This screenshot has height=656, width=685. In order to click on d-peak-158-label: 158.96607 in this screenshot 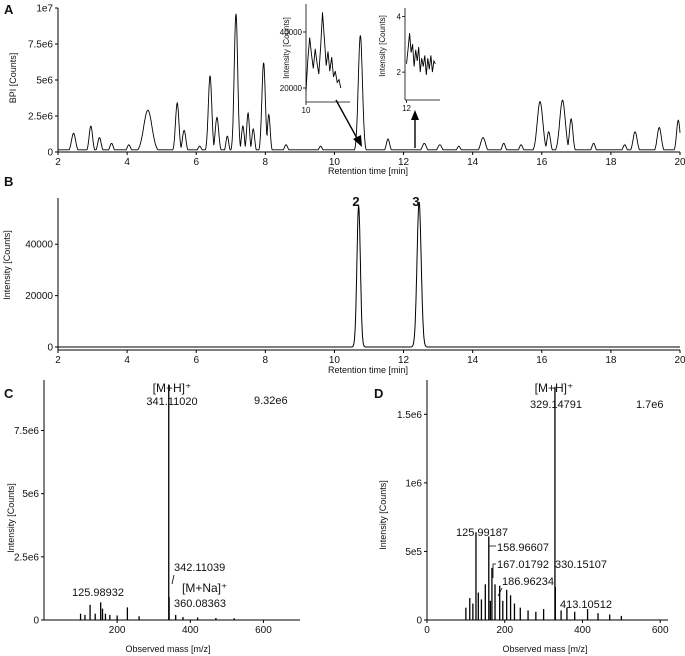, I will do `click(523, 548)`.